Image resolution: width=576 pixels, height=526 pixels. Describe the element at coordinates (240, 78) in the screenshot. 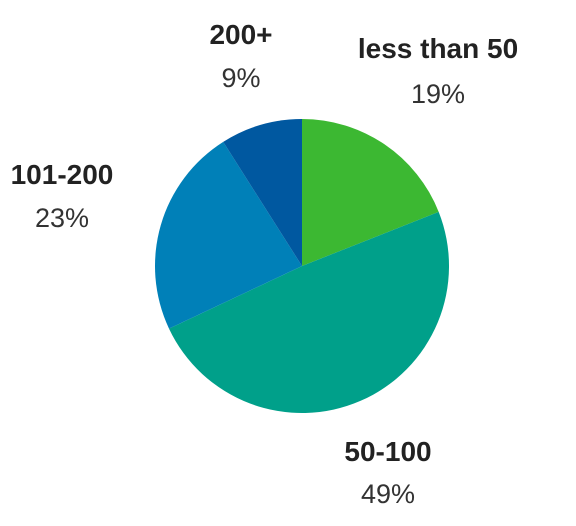

I see `slice-percent-label: 9%` at that location.